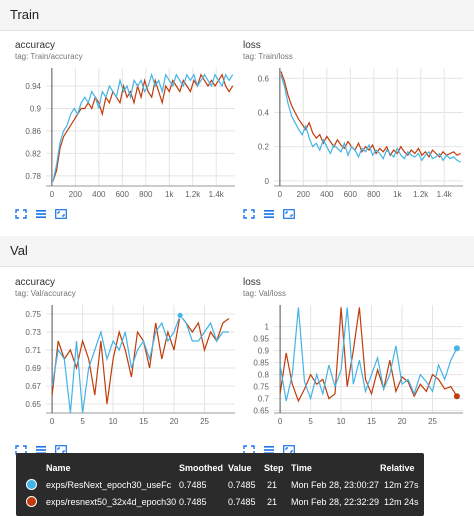 This screenshot has height=516, width=474. What do you see at coordinates (264, 375) in the screenshot?
I see `y-tick-label: 0.8` at bounding box center [264, 375].